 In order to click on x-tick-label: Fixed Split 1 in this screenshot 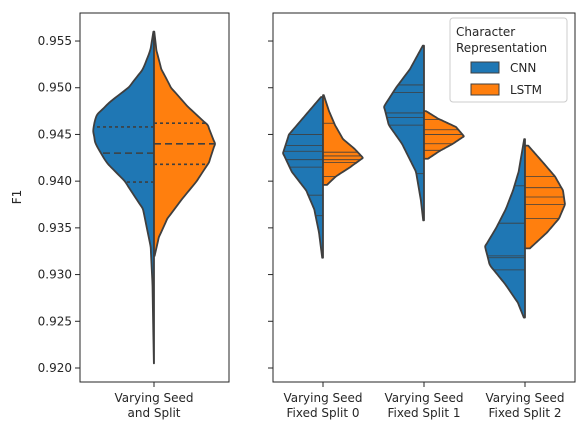, I will do `click(424, 413)`.